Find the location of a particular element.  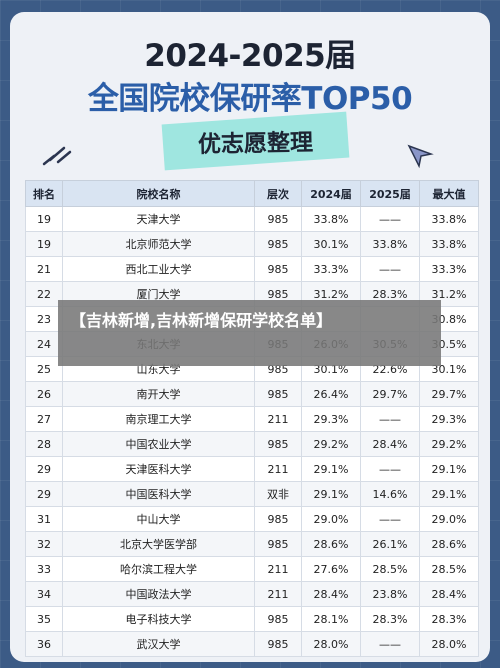

year-title: 2024-2025届 is located at coordinates (250, 56).